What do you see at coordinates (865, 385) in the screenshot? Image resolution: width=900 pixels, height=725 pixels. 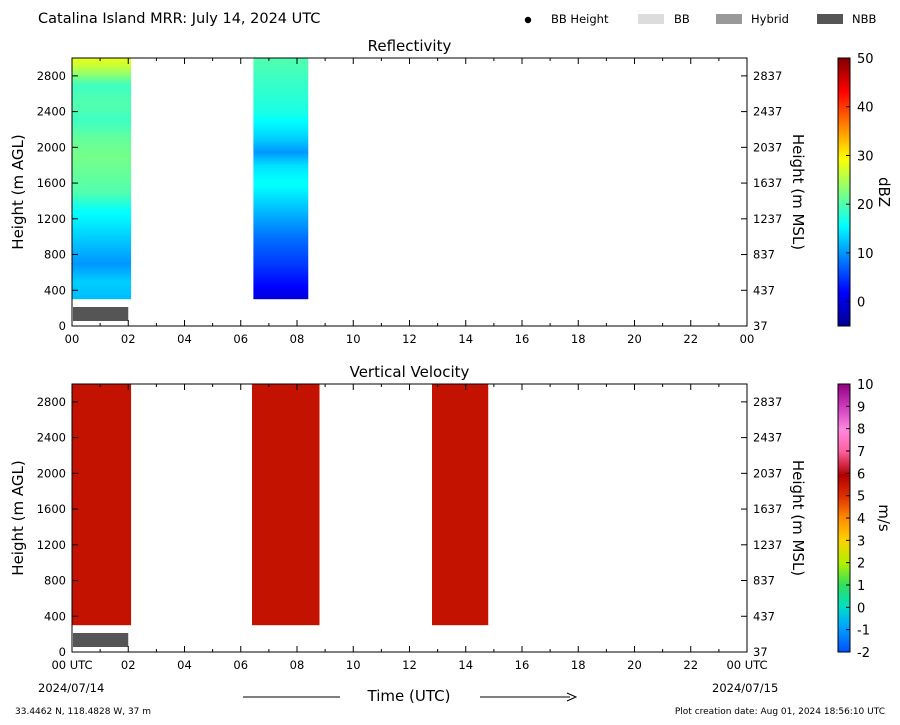 I see `colorbar-tick-label: 10` at bounding box center [865, 385].